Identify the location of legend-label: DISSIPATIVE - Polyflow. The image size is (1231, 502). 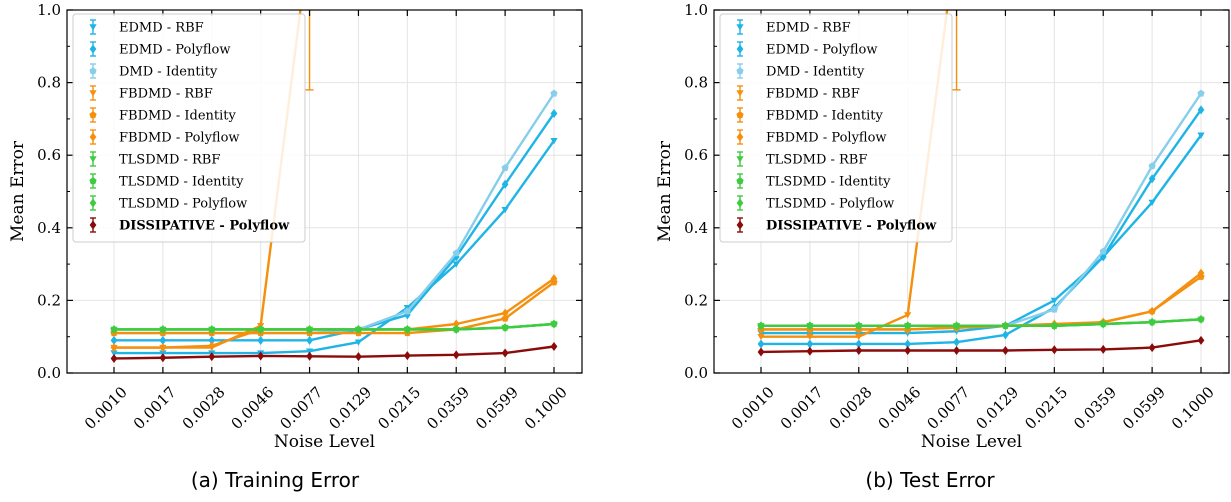
(204, 226).